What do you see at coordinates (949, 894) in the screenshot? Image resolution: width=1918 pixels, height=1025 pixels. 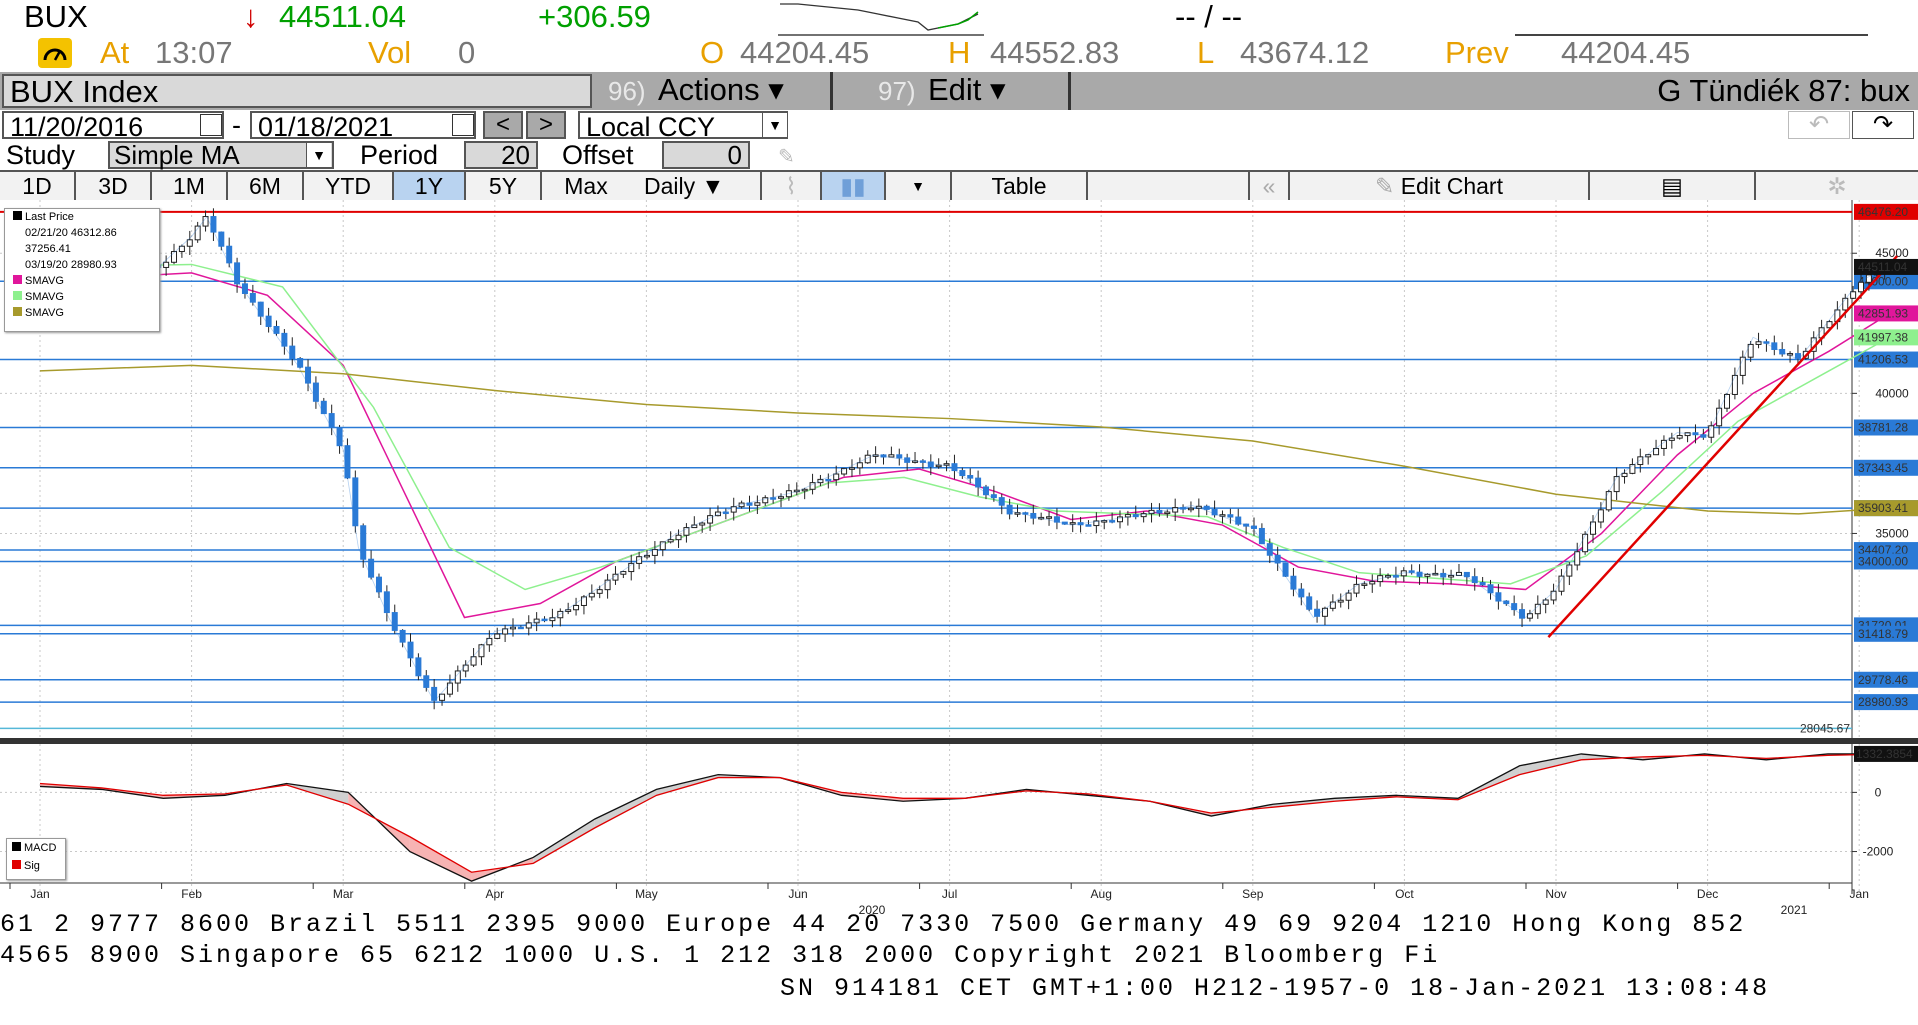 I see `x-tick-label: Jul` at bounding box center [949, 894].